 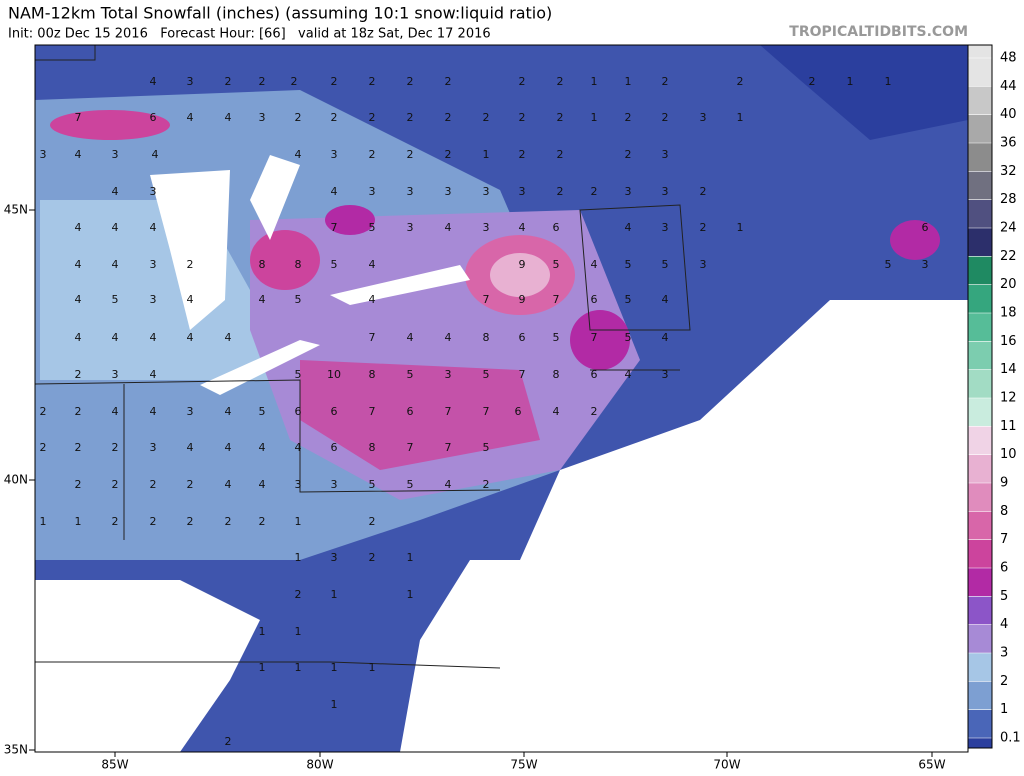 What do you see at coordinates (1008, 341) in the screenshot?
I see `colorbar-label: 16` at bounding box center [1008, 341].